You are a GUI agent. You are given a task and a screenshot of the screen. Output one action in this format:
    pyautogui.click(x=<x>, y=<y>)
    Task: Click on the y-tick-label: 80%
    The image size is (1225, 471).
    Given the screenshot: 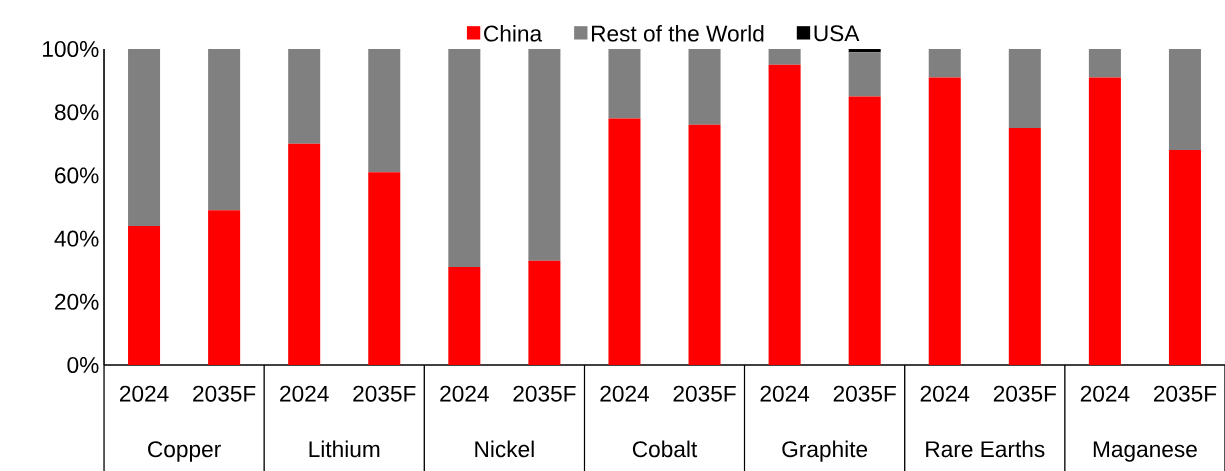 What is the action you would take?
    pyautogui.click(x=76, y=112)
    